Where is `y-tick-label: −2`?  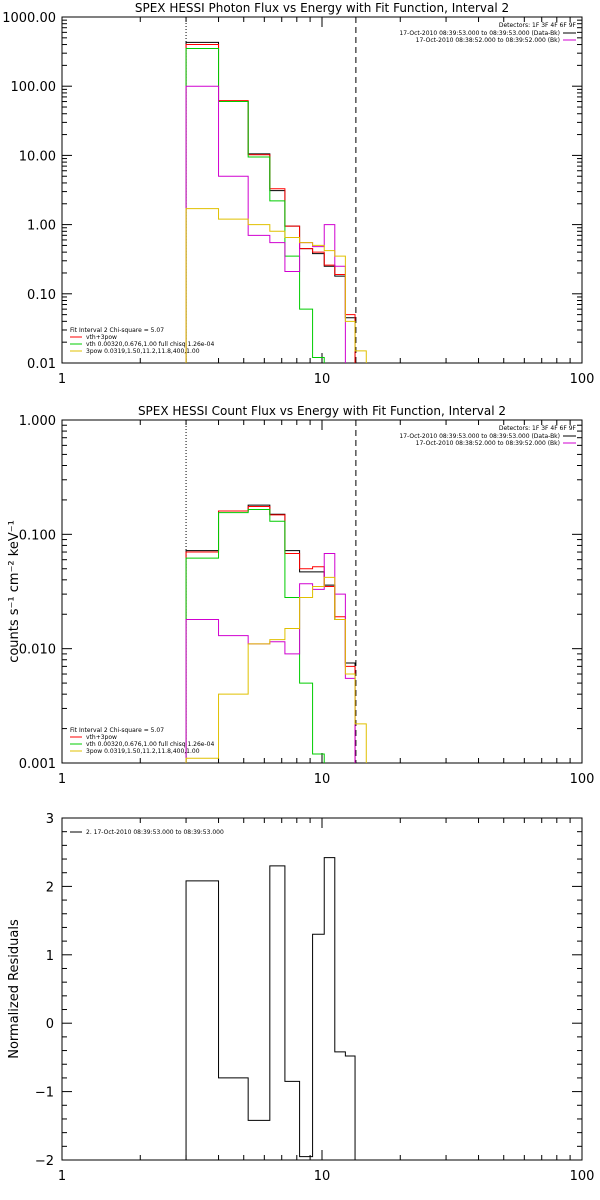
y-tick-label: −2 is located at coordinates (44, 1161).